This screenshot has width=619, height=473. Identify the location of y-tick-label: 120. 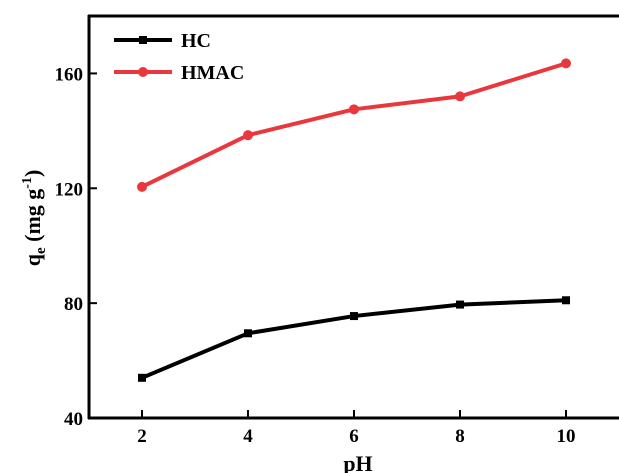
(69, 189).